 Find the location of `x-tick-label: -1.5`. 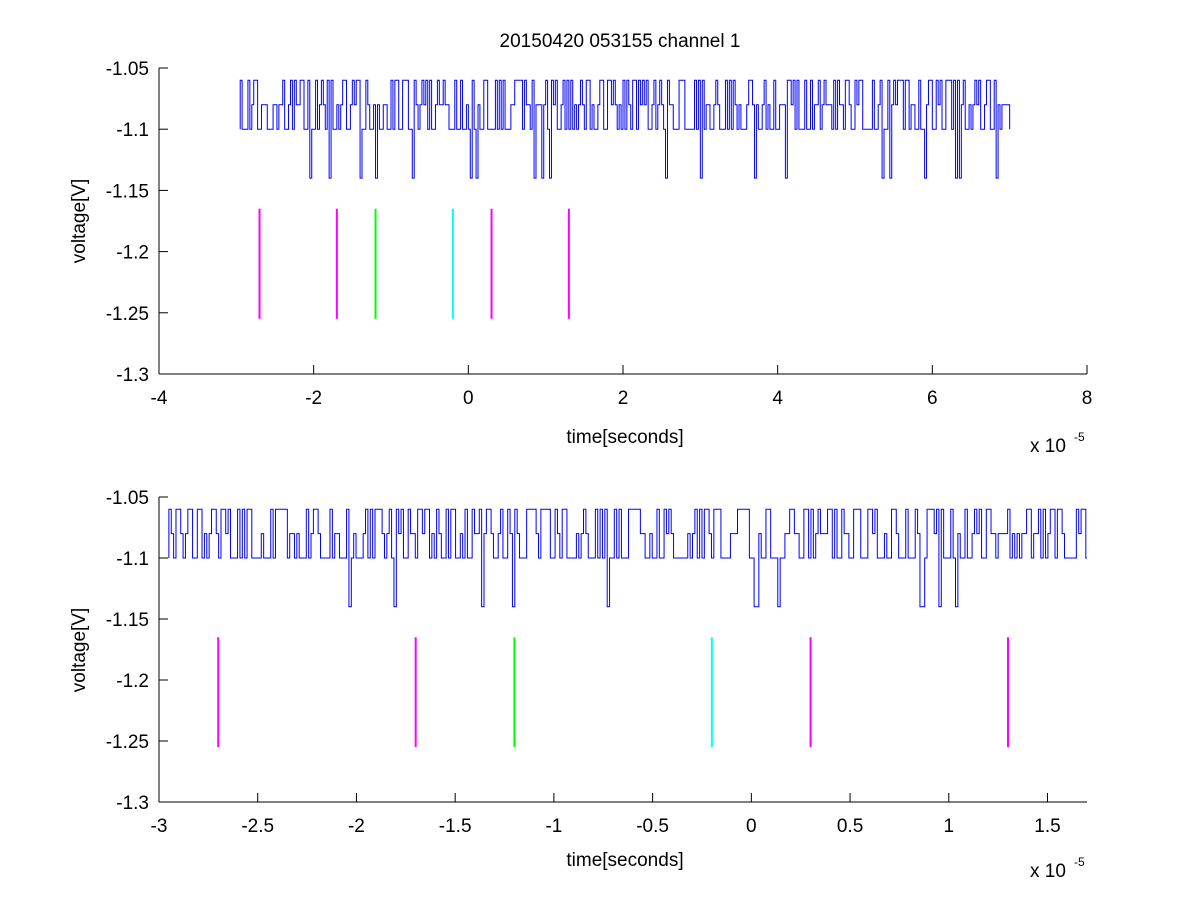

x-tick-label: -1.5 is located at coordinates (455, 826).